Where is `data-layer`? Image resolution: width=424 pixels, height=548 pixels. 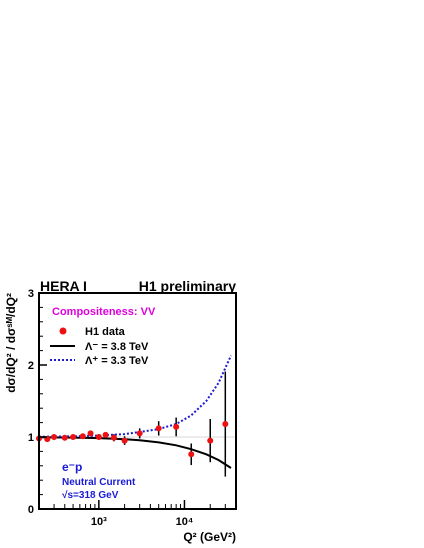
data-layer is located at coordinates (132, 424).